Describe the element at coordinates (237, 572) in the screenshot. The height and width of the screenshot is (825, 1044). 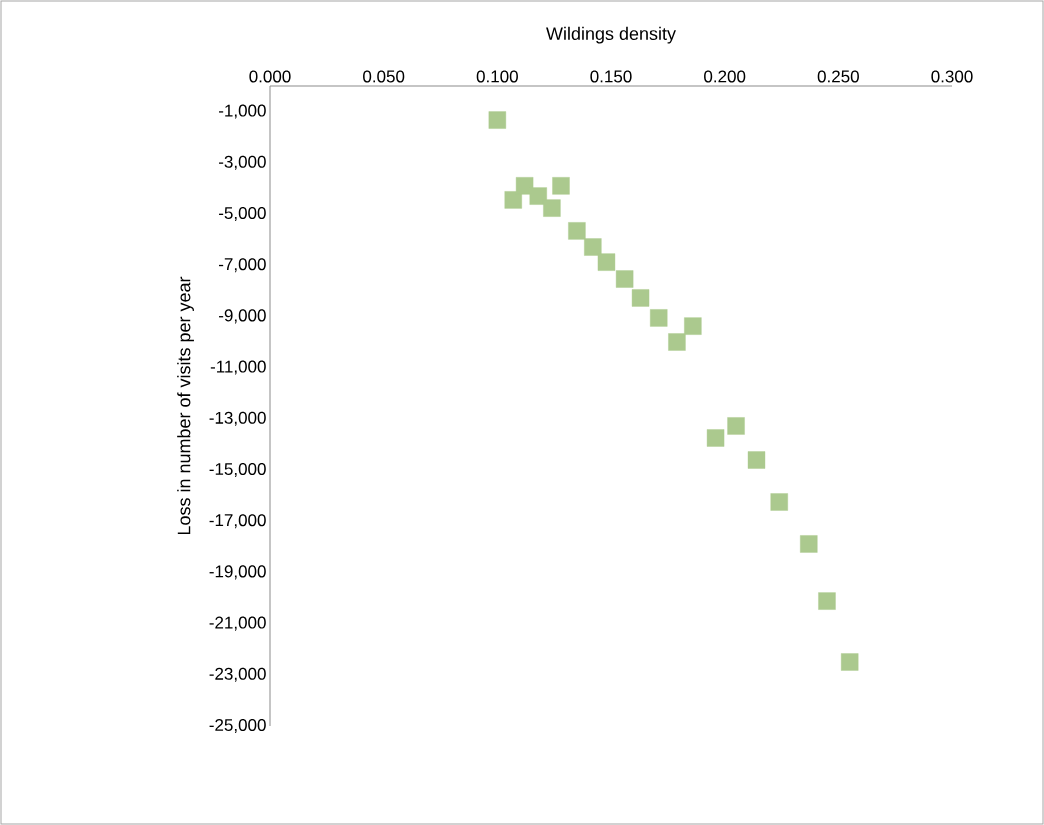
I see `y-tick-label: -19,000` at that location.